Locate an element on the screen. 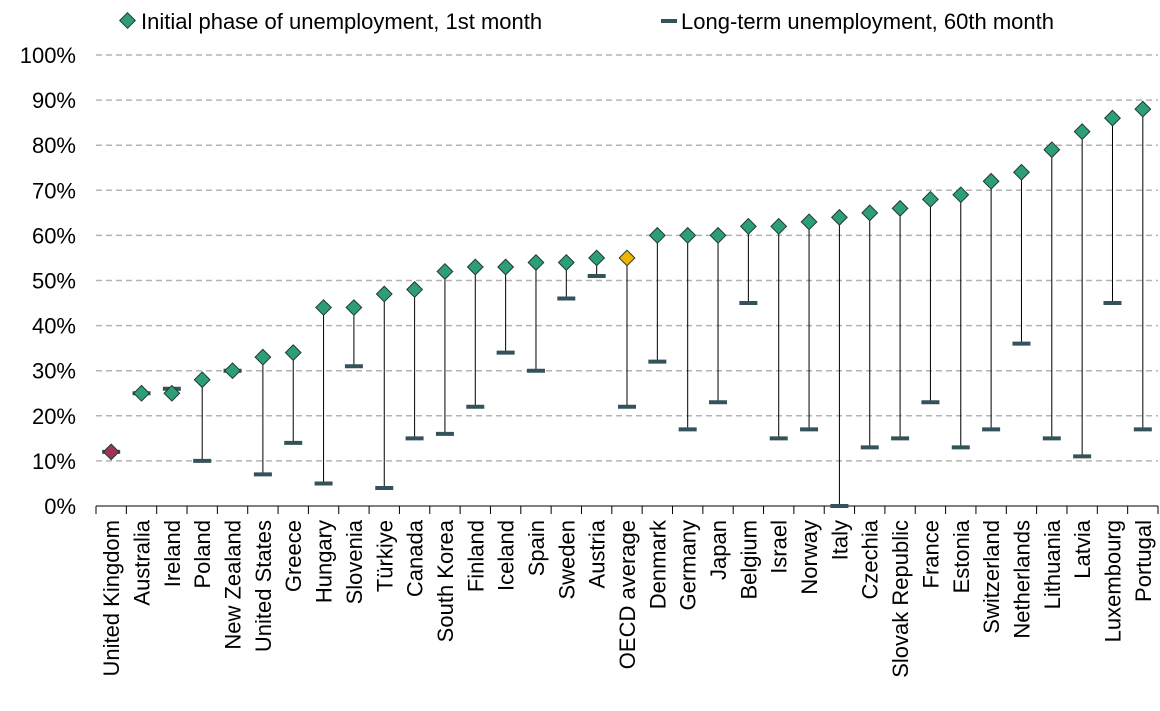 This screenshot has width=1160, height=711. x-tick-label-estonia: Estonia is located at coordinates (961, 556).